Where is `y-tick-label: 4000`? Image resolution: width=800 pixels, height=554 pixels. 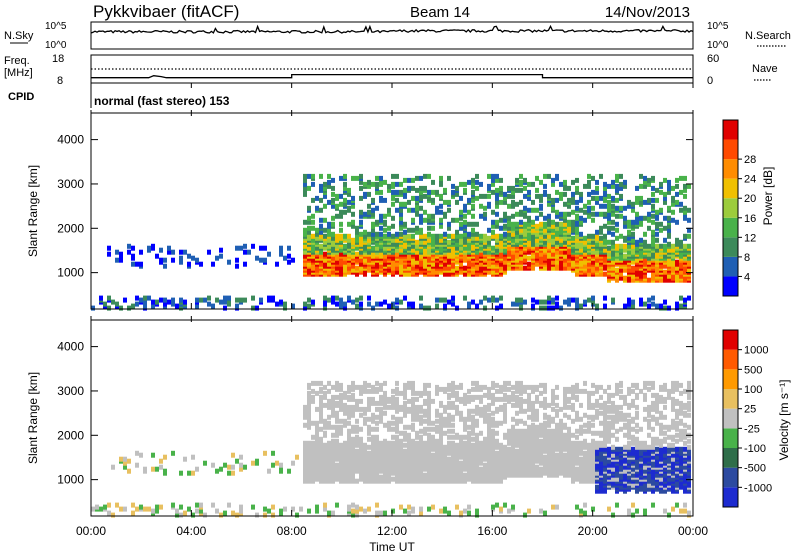
y-tick-label: 4000 is located at coordinates (70, 140).